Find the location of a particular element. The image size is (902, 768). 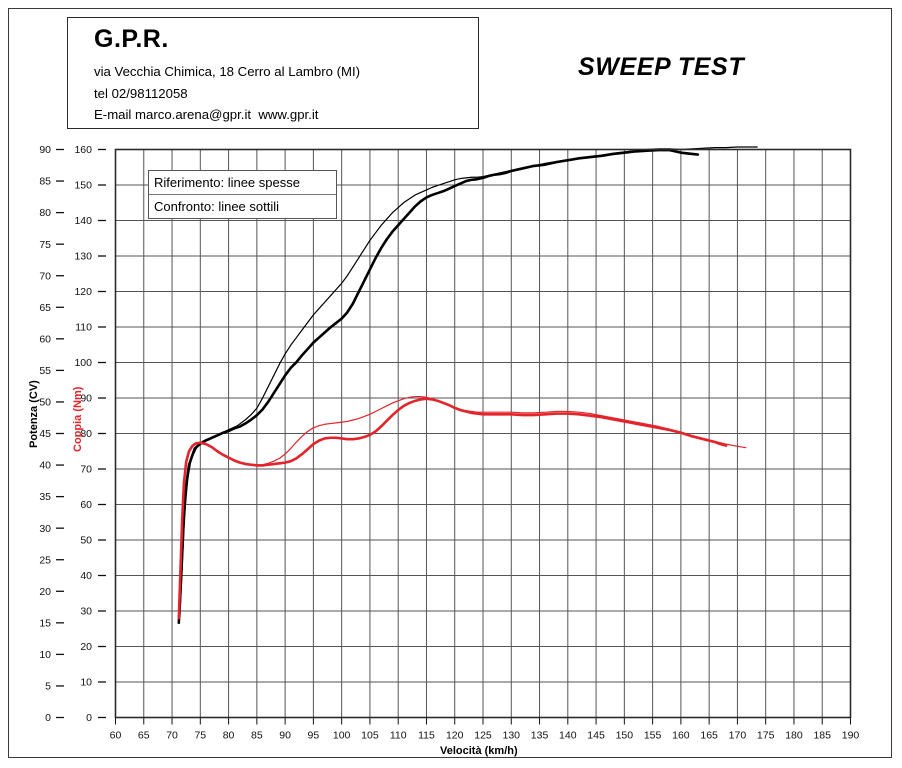

svg-text: 165 is located at coordinates (709, 736).